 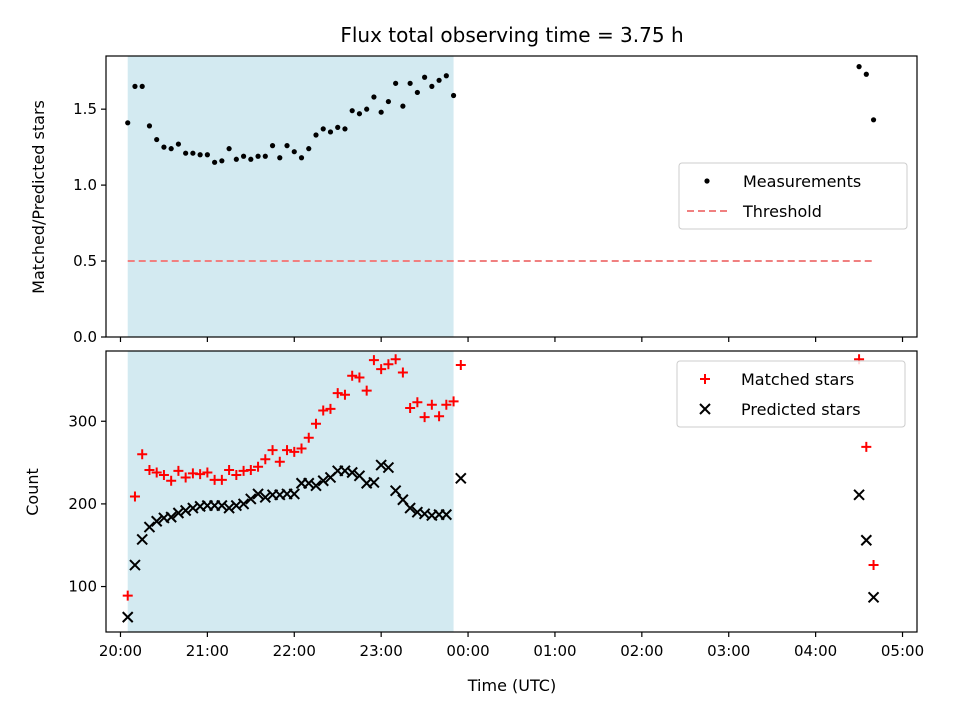 What do you see at coordinates (554, 651) in the screenshot?
I see `x-tick-label: 01:00` at bounding box center [554, 651].